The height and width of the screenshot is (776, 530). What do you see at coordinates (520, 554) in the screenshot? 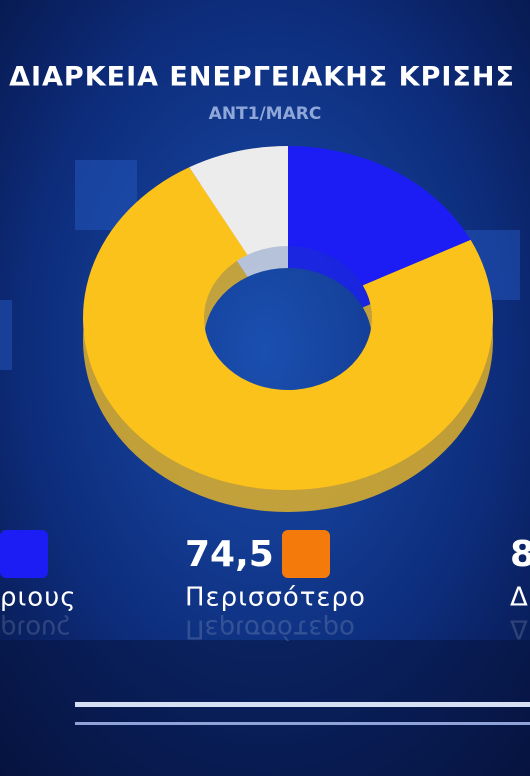
I see `value-label: 8` at bounding box center [520, 554].